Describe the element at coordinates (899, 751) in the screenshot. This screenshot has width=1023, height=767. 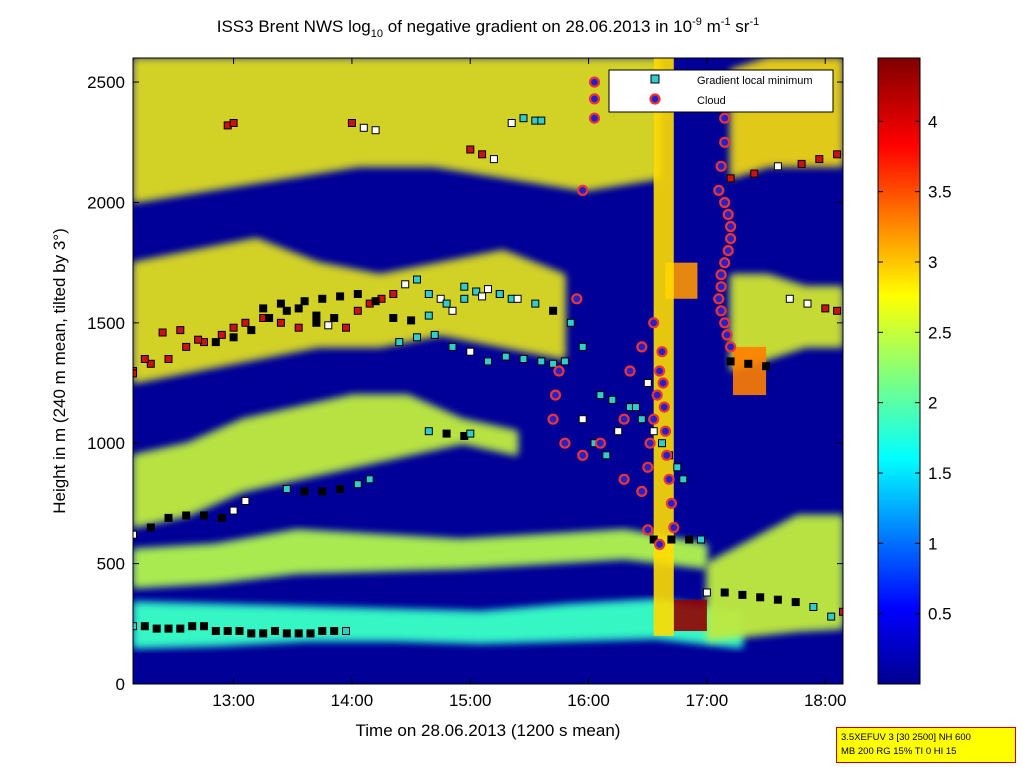
I see `info-line-2: MB 200 RG 15% TI 0 HI 15` at that location.